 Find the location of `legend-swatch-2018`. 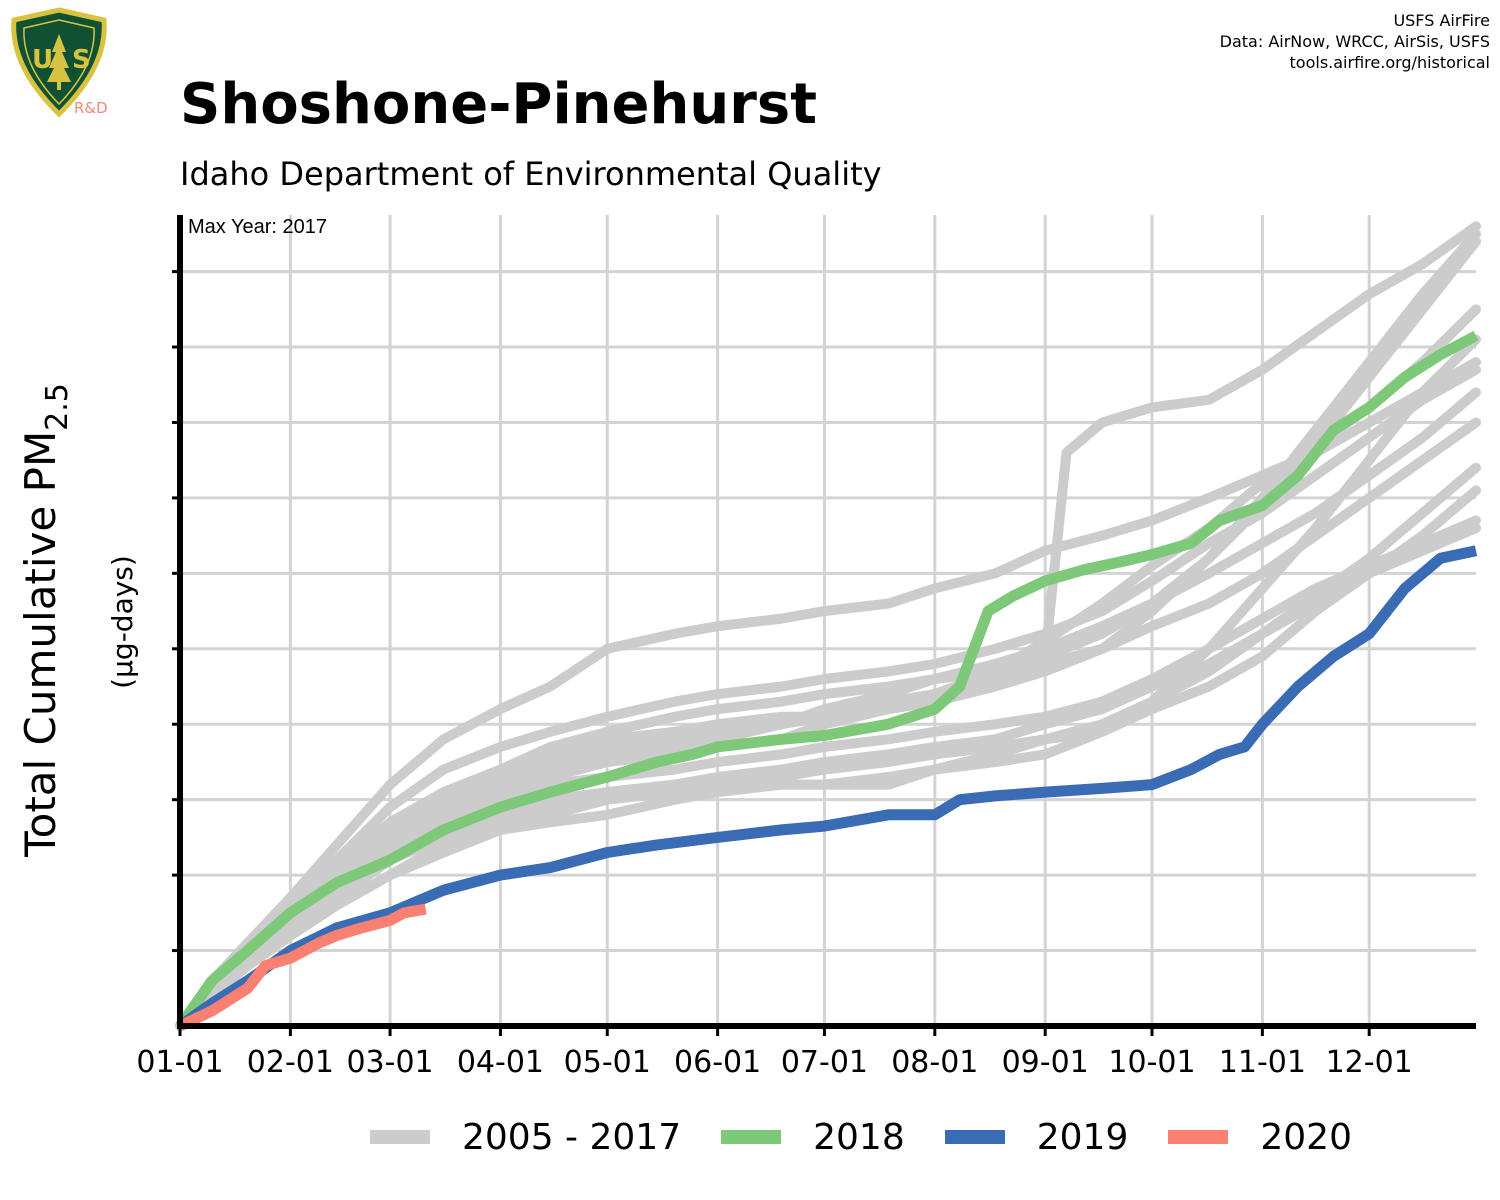

legend-swatch-2018 is located at coordinates (751, 1137).